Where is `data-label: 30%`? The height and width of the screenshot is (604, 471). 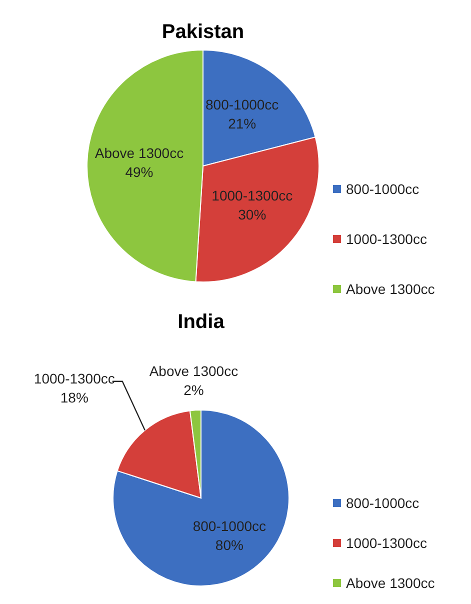
data-label: 30% is located at coordinates (252, 214).